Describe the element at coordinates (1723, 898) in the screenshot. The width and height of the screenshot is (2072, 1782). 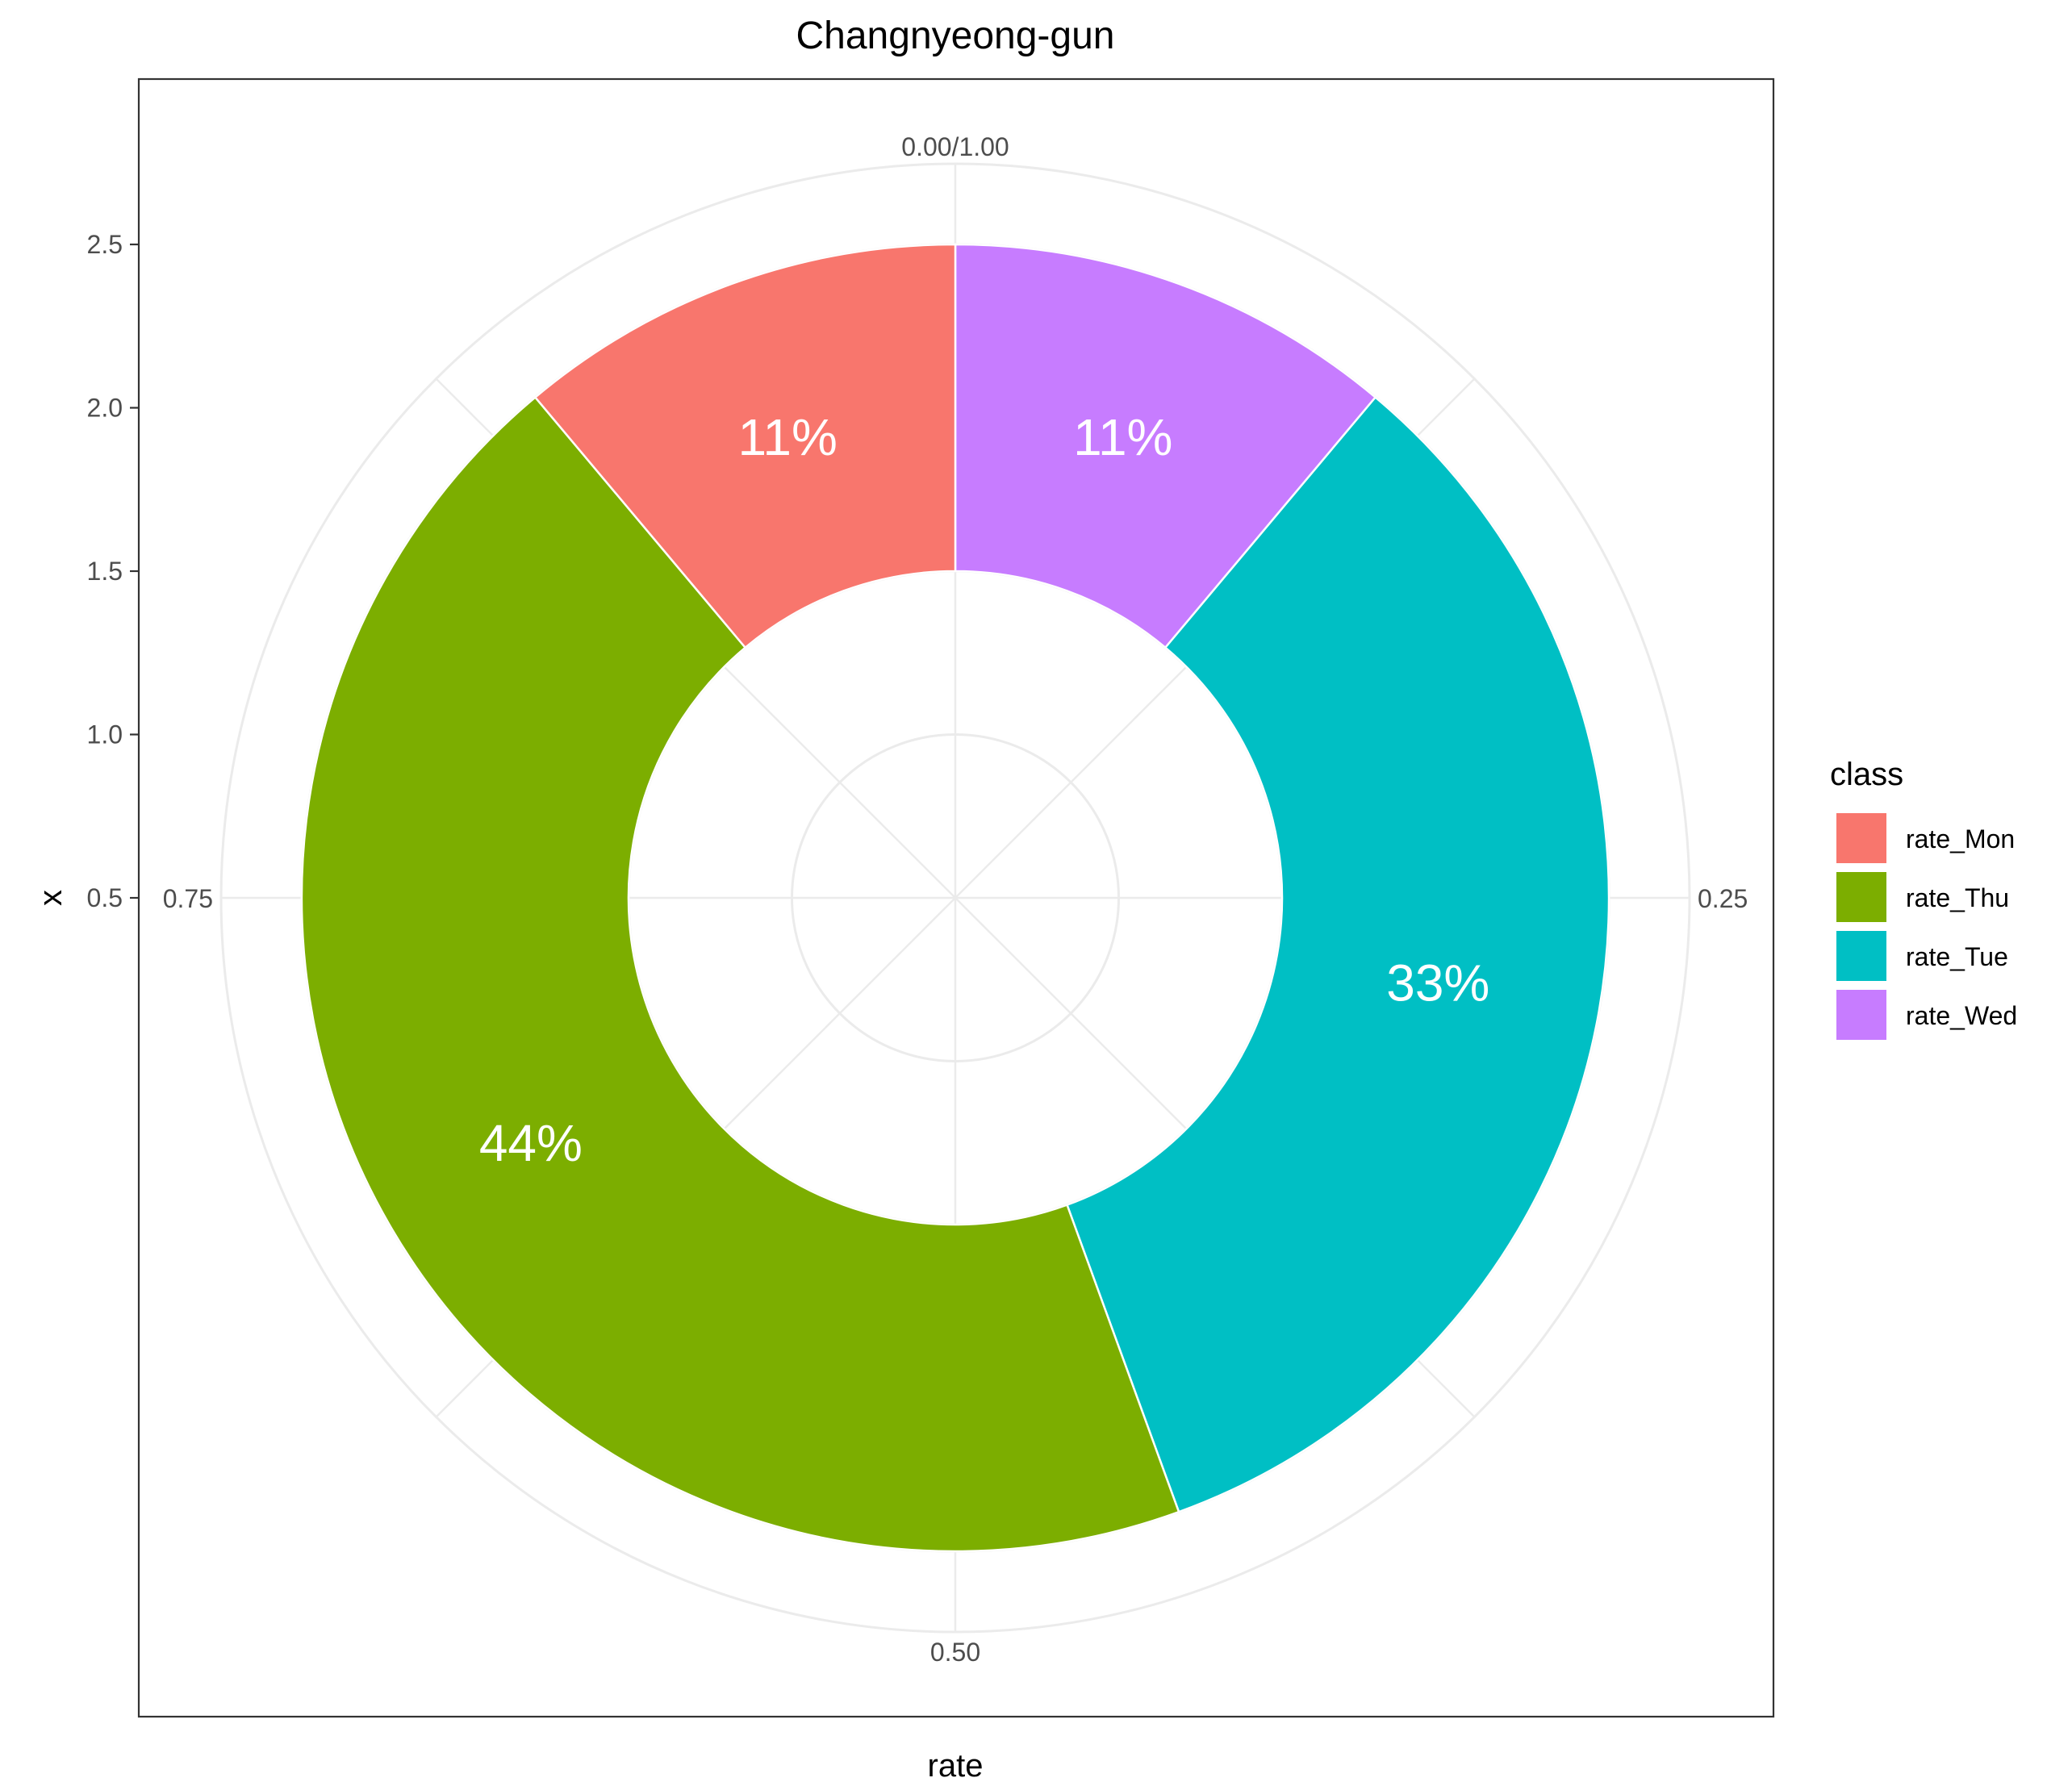
I see `angle-tick-label: 0.25` at that location.